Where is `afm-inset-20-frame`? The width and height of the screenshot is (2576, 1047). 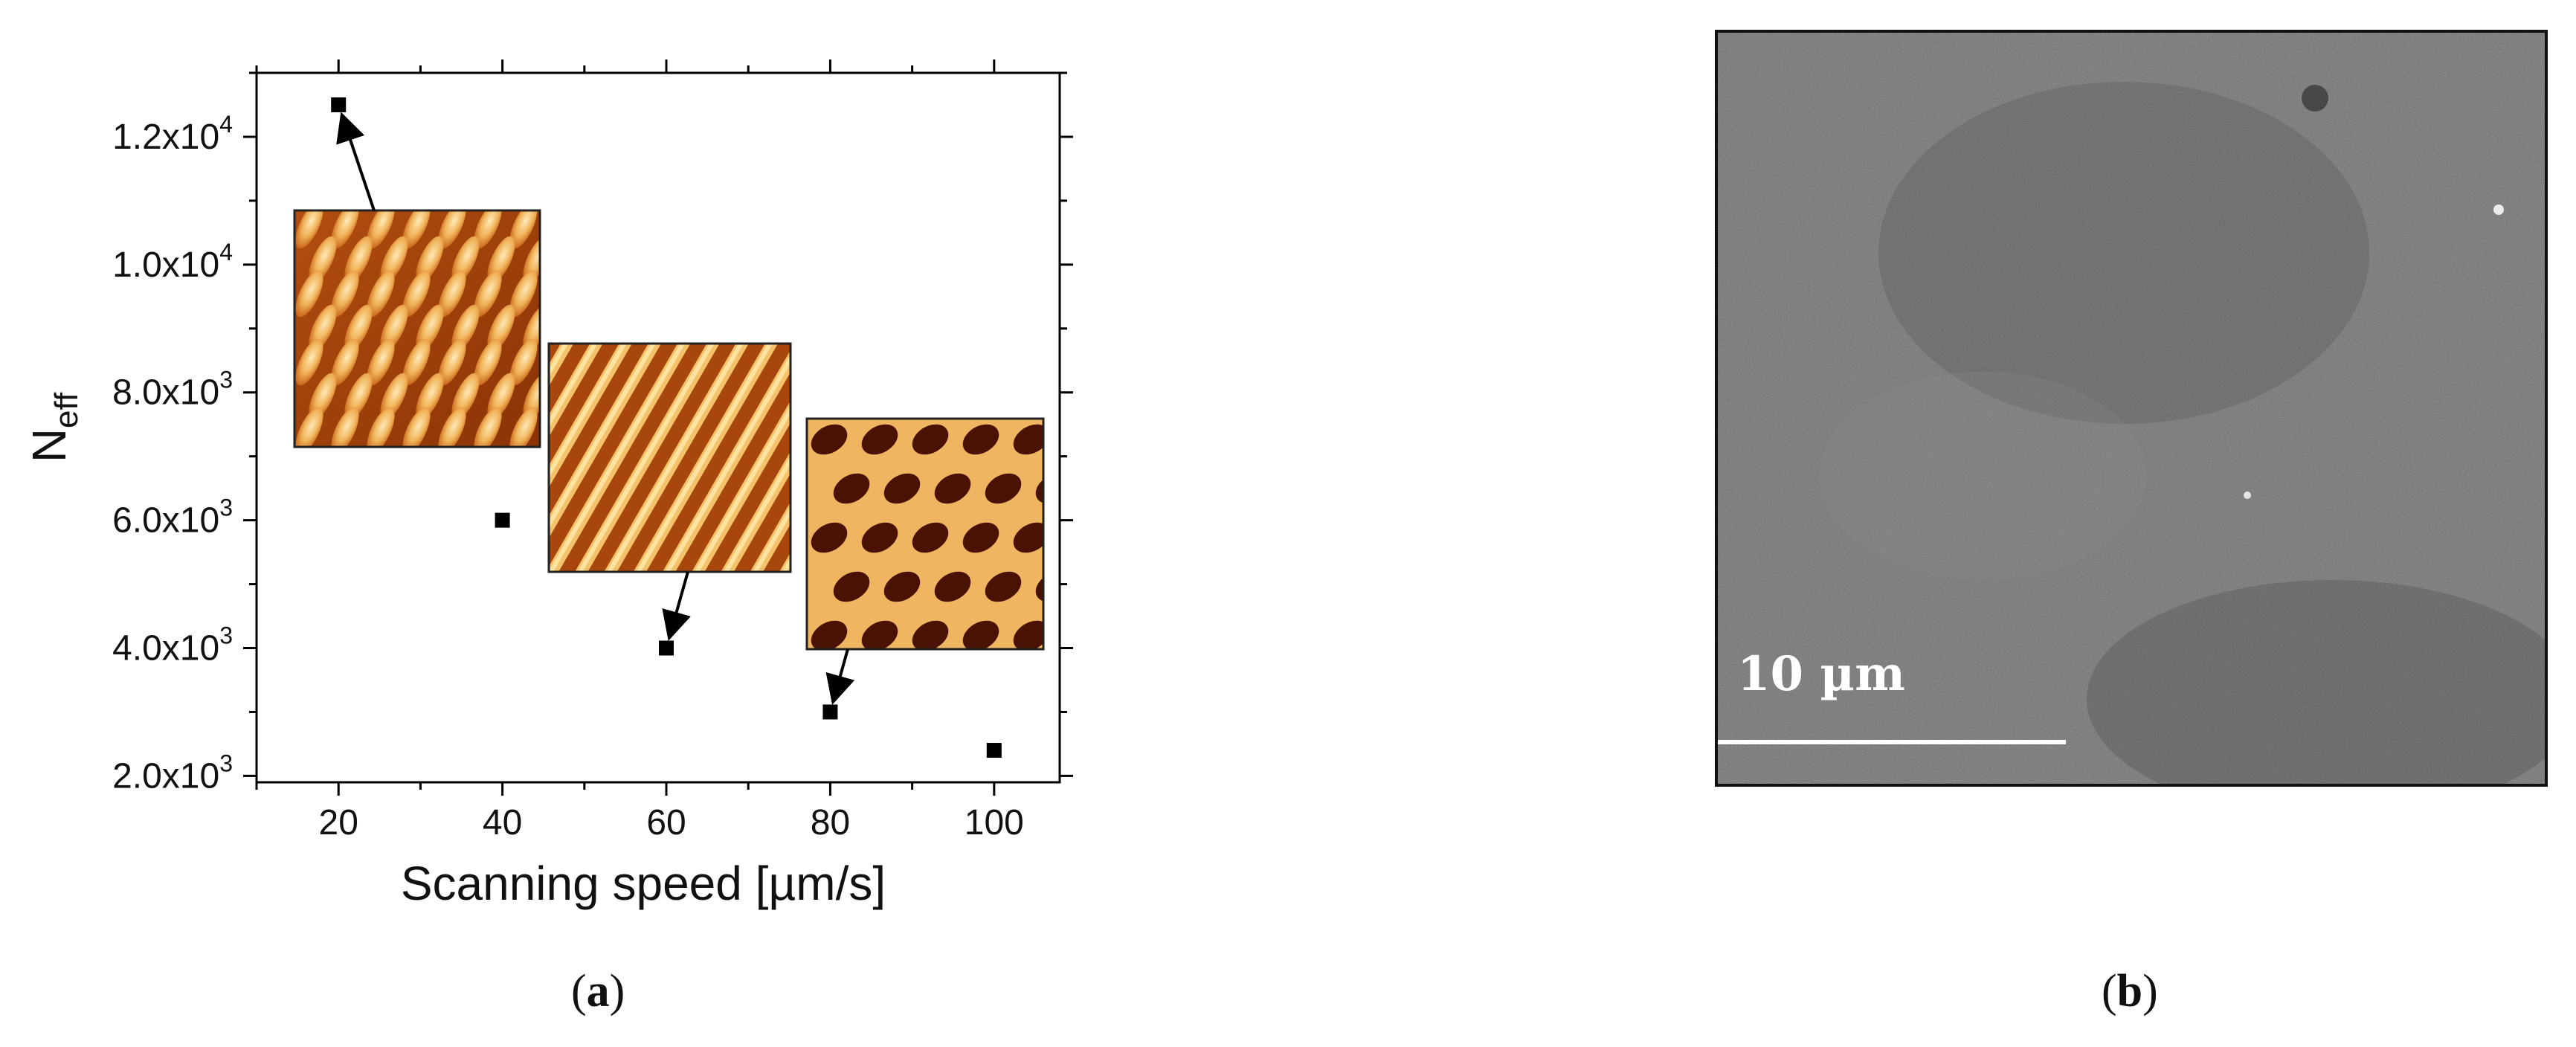 afm-inset-20-frame is located at coordinates (417, 328).